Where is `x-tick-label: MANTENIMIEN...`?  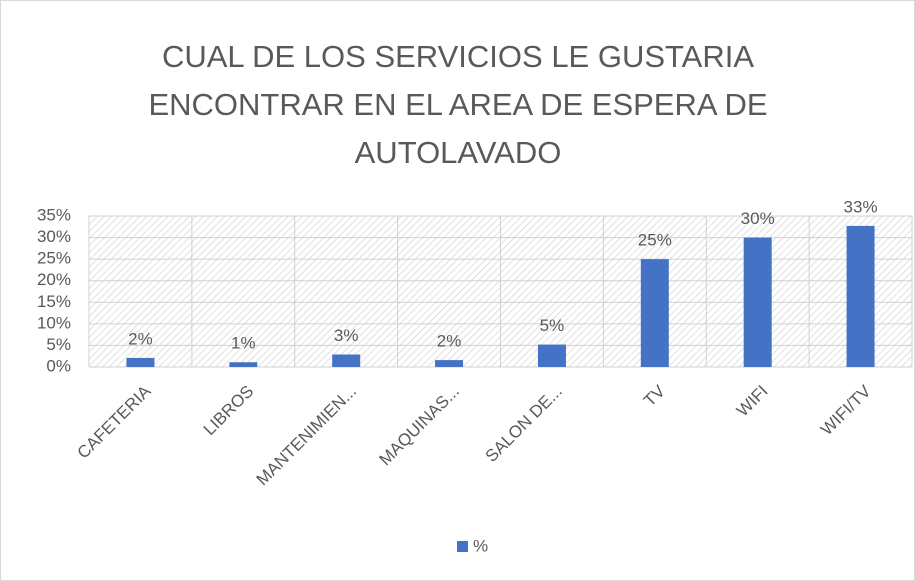 x-tick-label: MANTENIMIEN... is located at coordinates (307, 436).